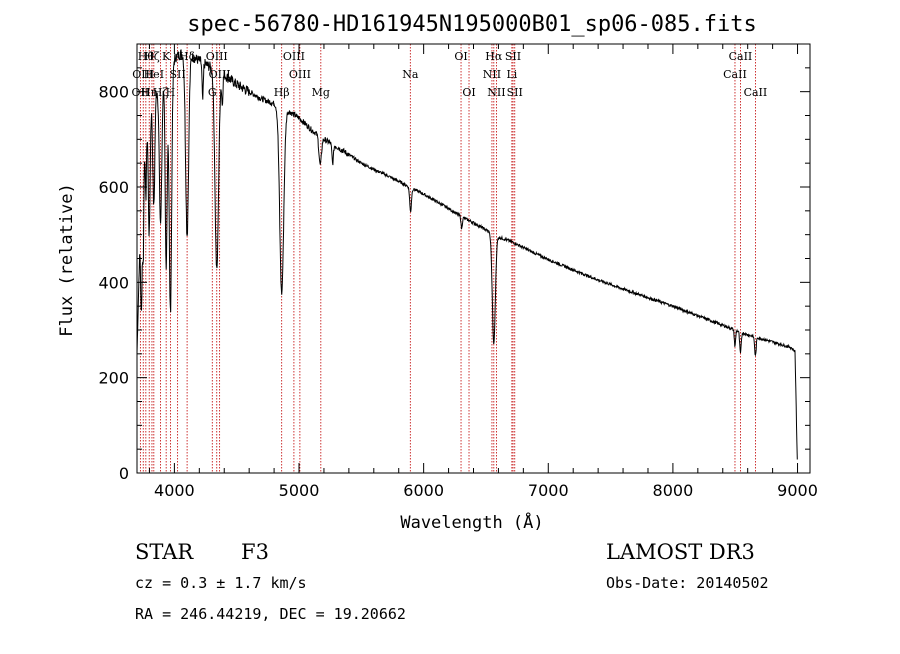 The image size is (900, 654). Describe the element at coordinates (152, 56) in the screenshot. I see `emission-line-label: Hζ` at that location.